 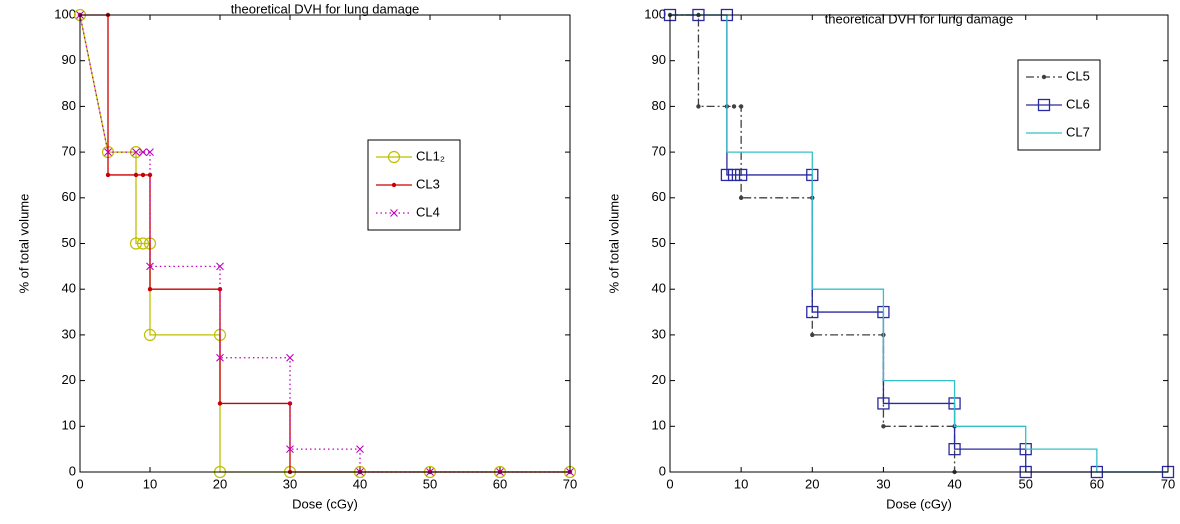 What do you see at coordinates (1078, 131) in the screenshot?
I see `legend-label: CL7` at bounding box center [1078, 131].